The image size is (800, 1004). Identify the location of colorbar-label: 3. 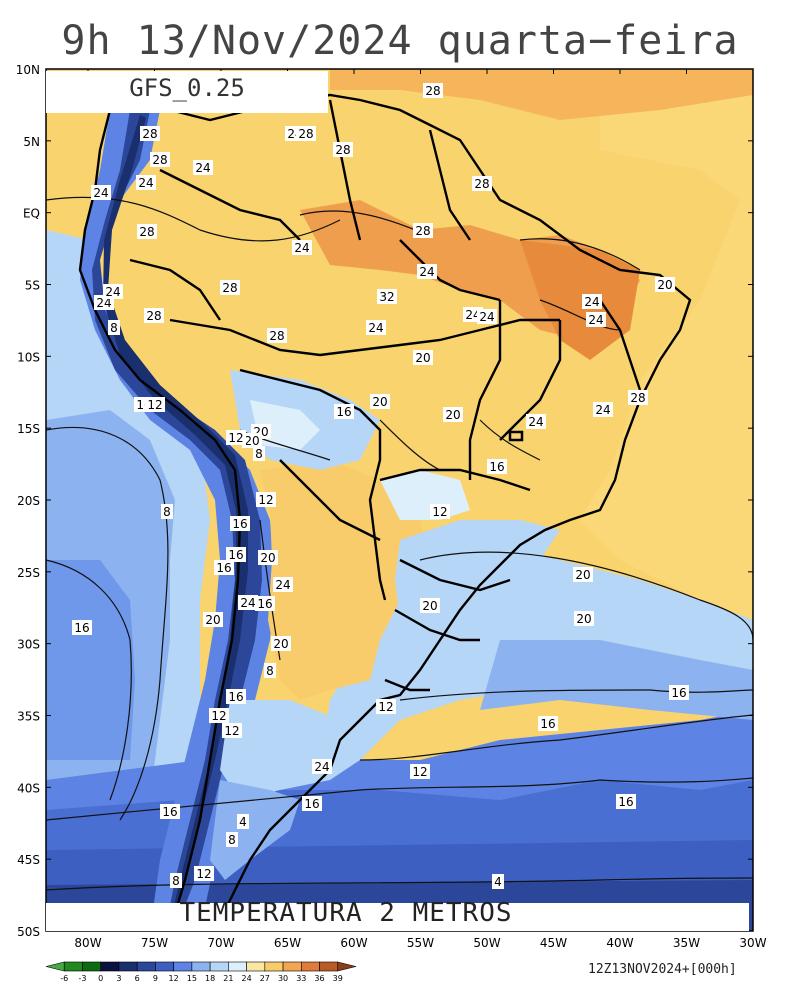
(118, 978).